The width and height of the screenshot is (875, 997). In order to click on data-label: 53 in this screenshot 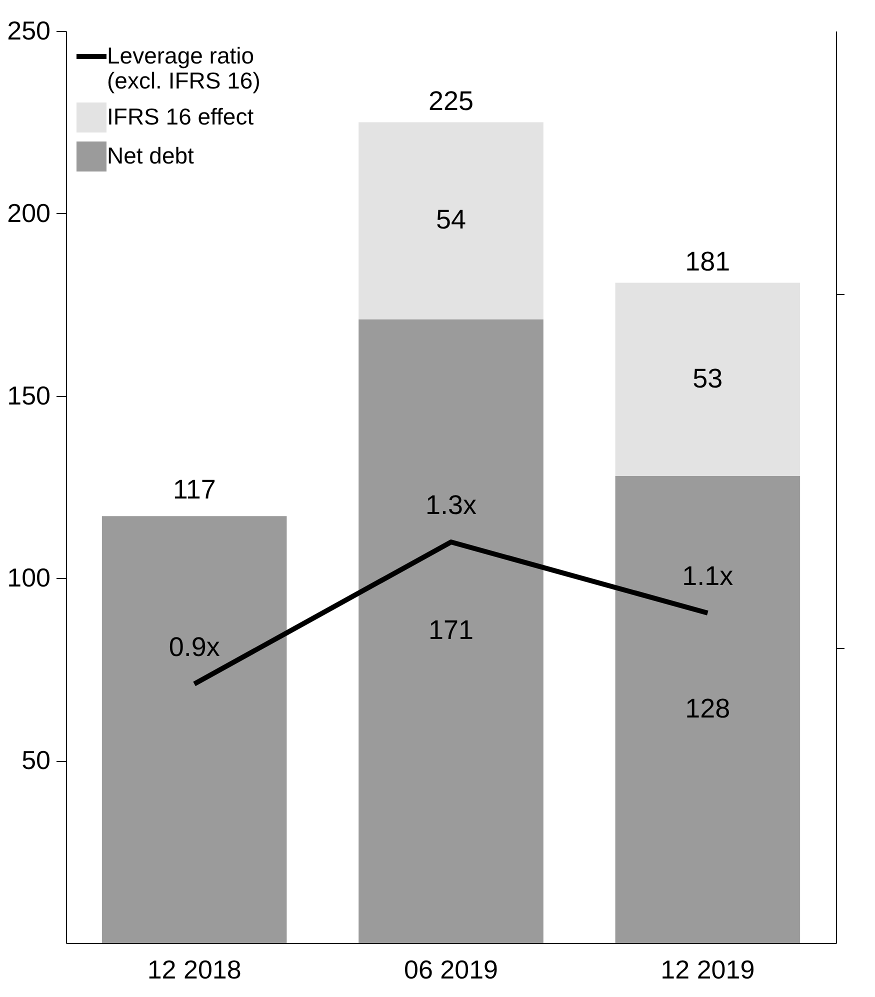, I will do `click(707, 378)`.